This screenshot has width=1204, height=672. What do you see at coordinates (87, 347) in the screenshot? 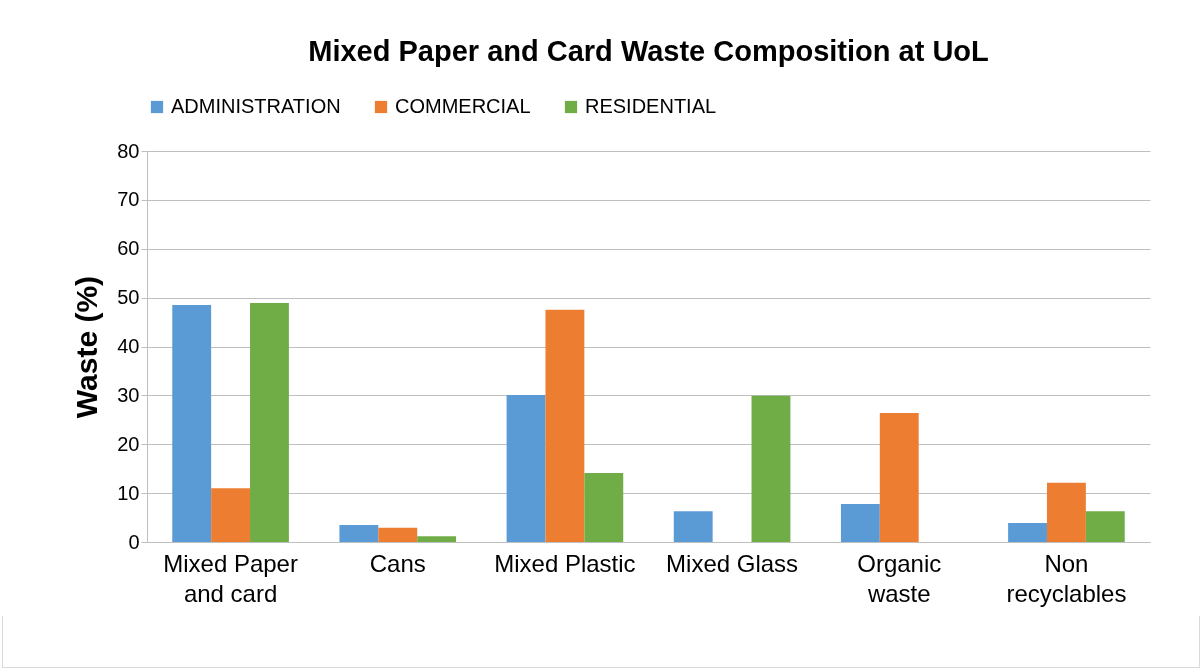
I see `y-axis-title: Waste (%)` at bounding box center [87, 347].